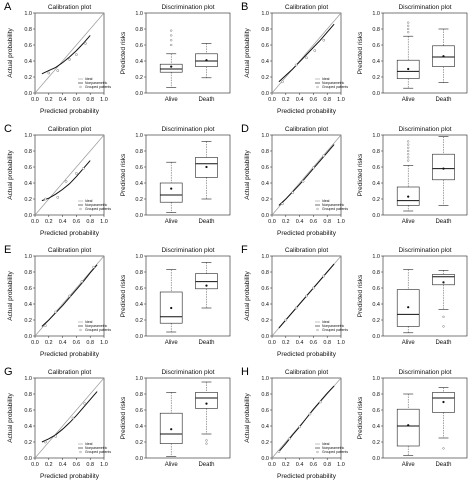 The width and height of the screenshot is (474, 486). What do you see at coordinates (265, 321) in the screenshot?
I see `calib-y-tick-label: 0.2` at bounding box center [265, 321].